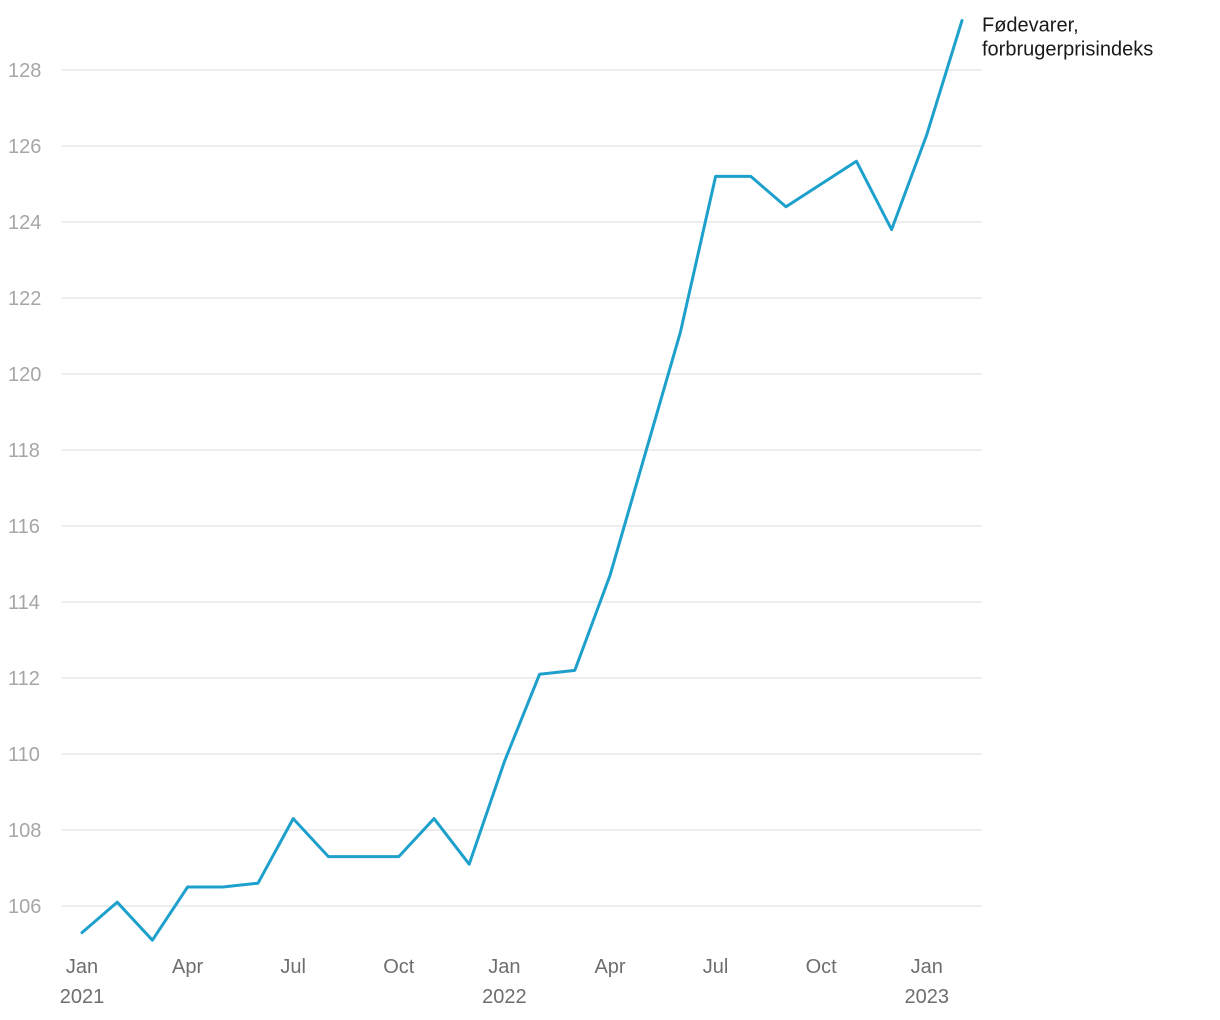  Describe the element at coordinates (24, 451) in the screenshot. I see `y-tick-label: 118` at that location.